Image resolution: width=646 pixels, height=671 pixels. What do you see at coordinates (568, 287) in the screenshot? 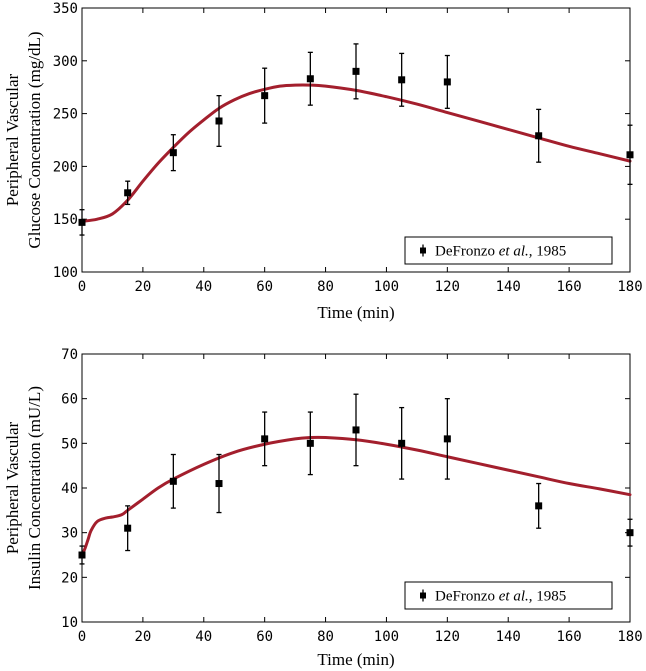
I see `glucose-xtick-label: 160` at bounding box center [568, 287].